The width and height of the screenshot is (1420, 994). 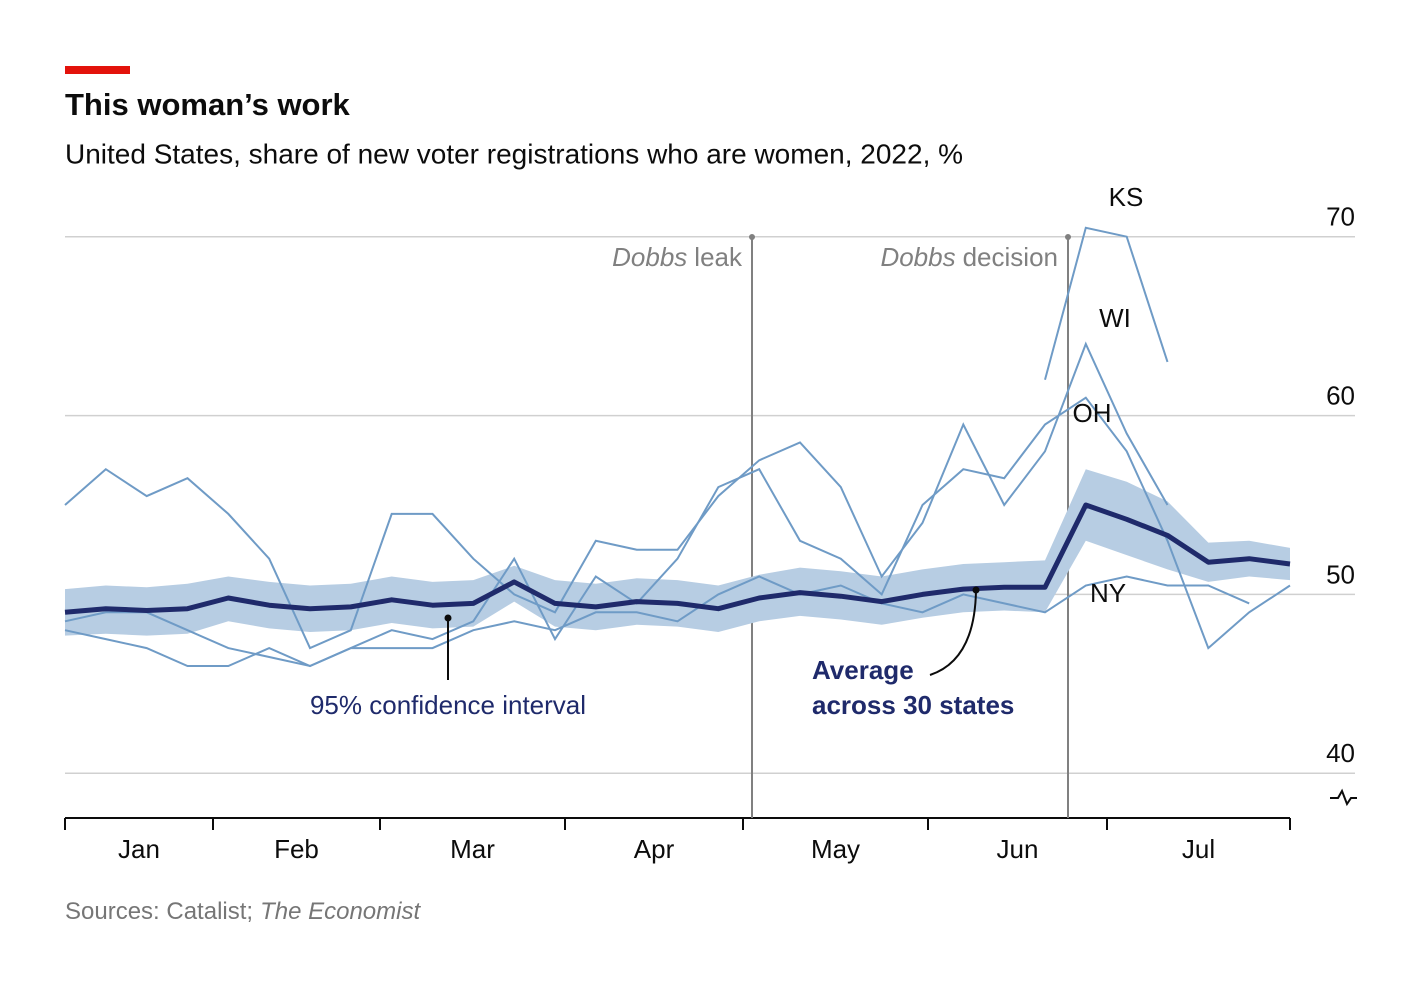 What do you see at coordinates (340, 911) in the screenshot?
I see `source-italic: The Economist` at bounding box center [340, 911].